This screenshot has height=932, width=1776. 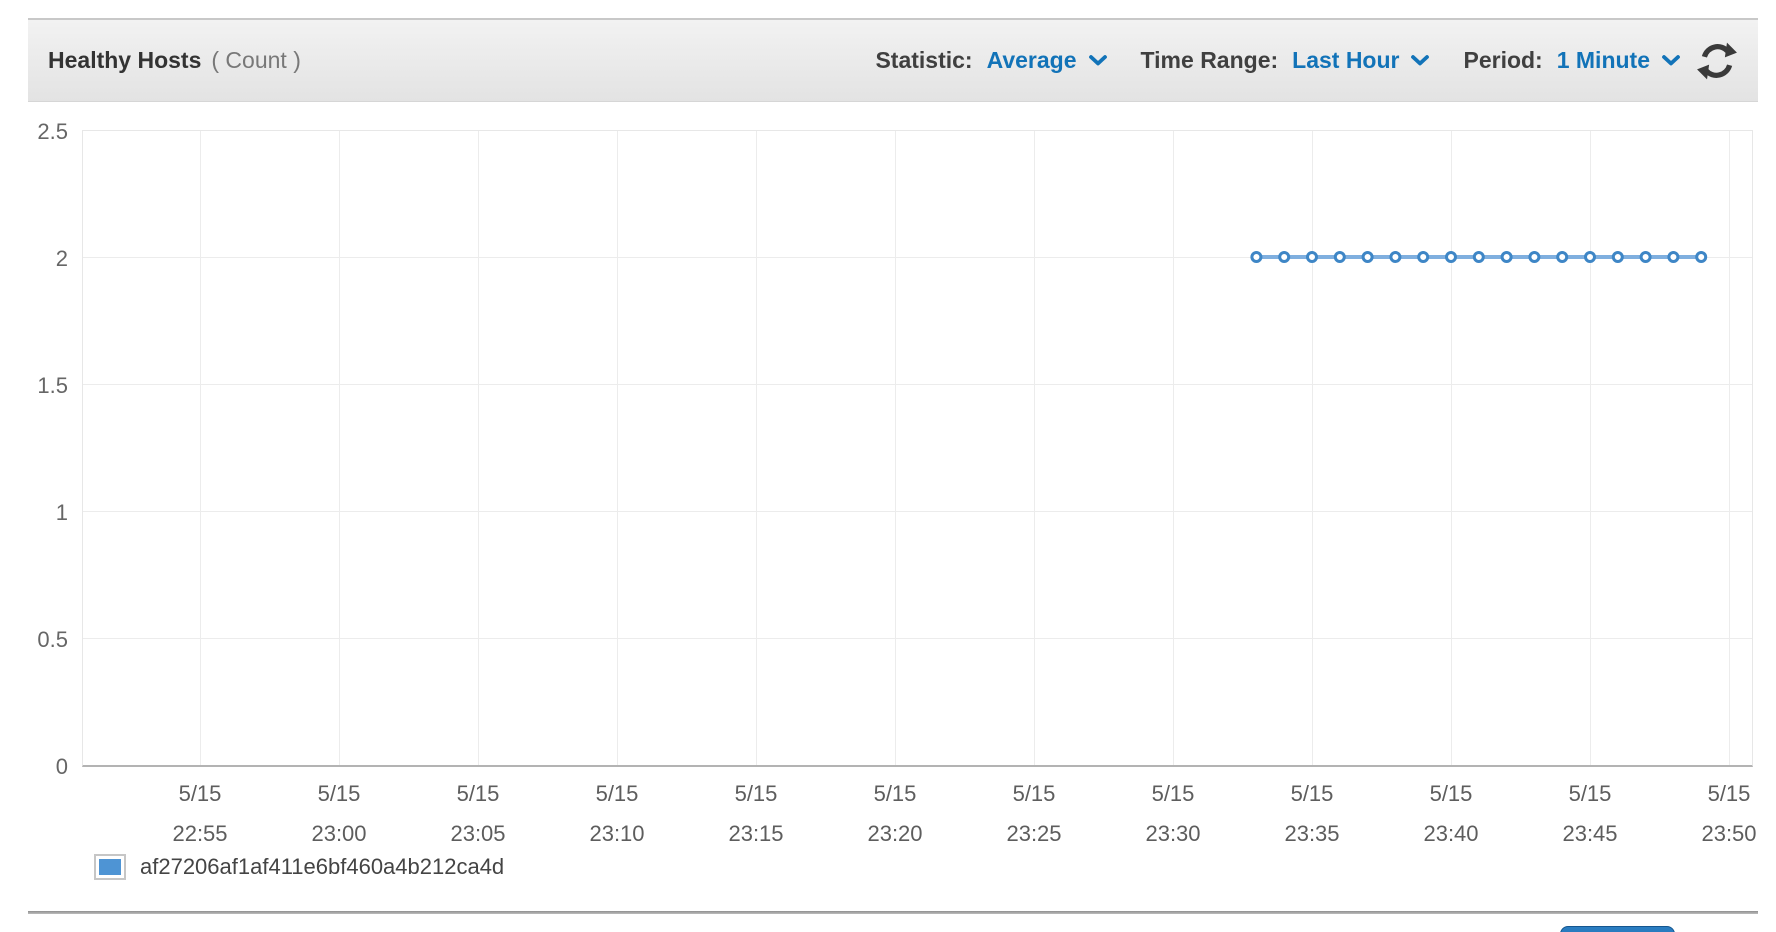 I want to click on series-chart, so click(x=1479, y=257).